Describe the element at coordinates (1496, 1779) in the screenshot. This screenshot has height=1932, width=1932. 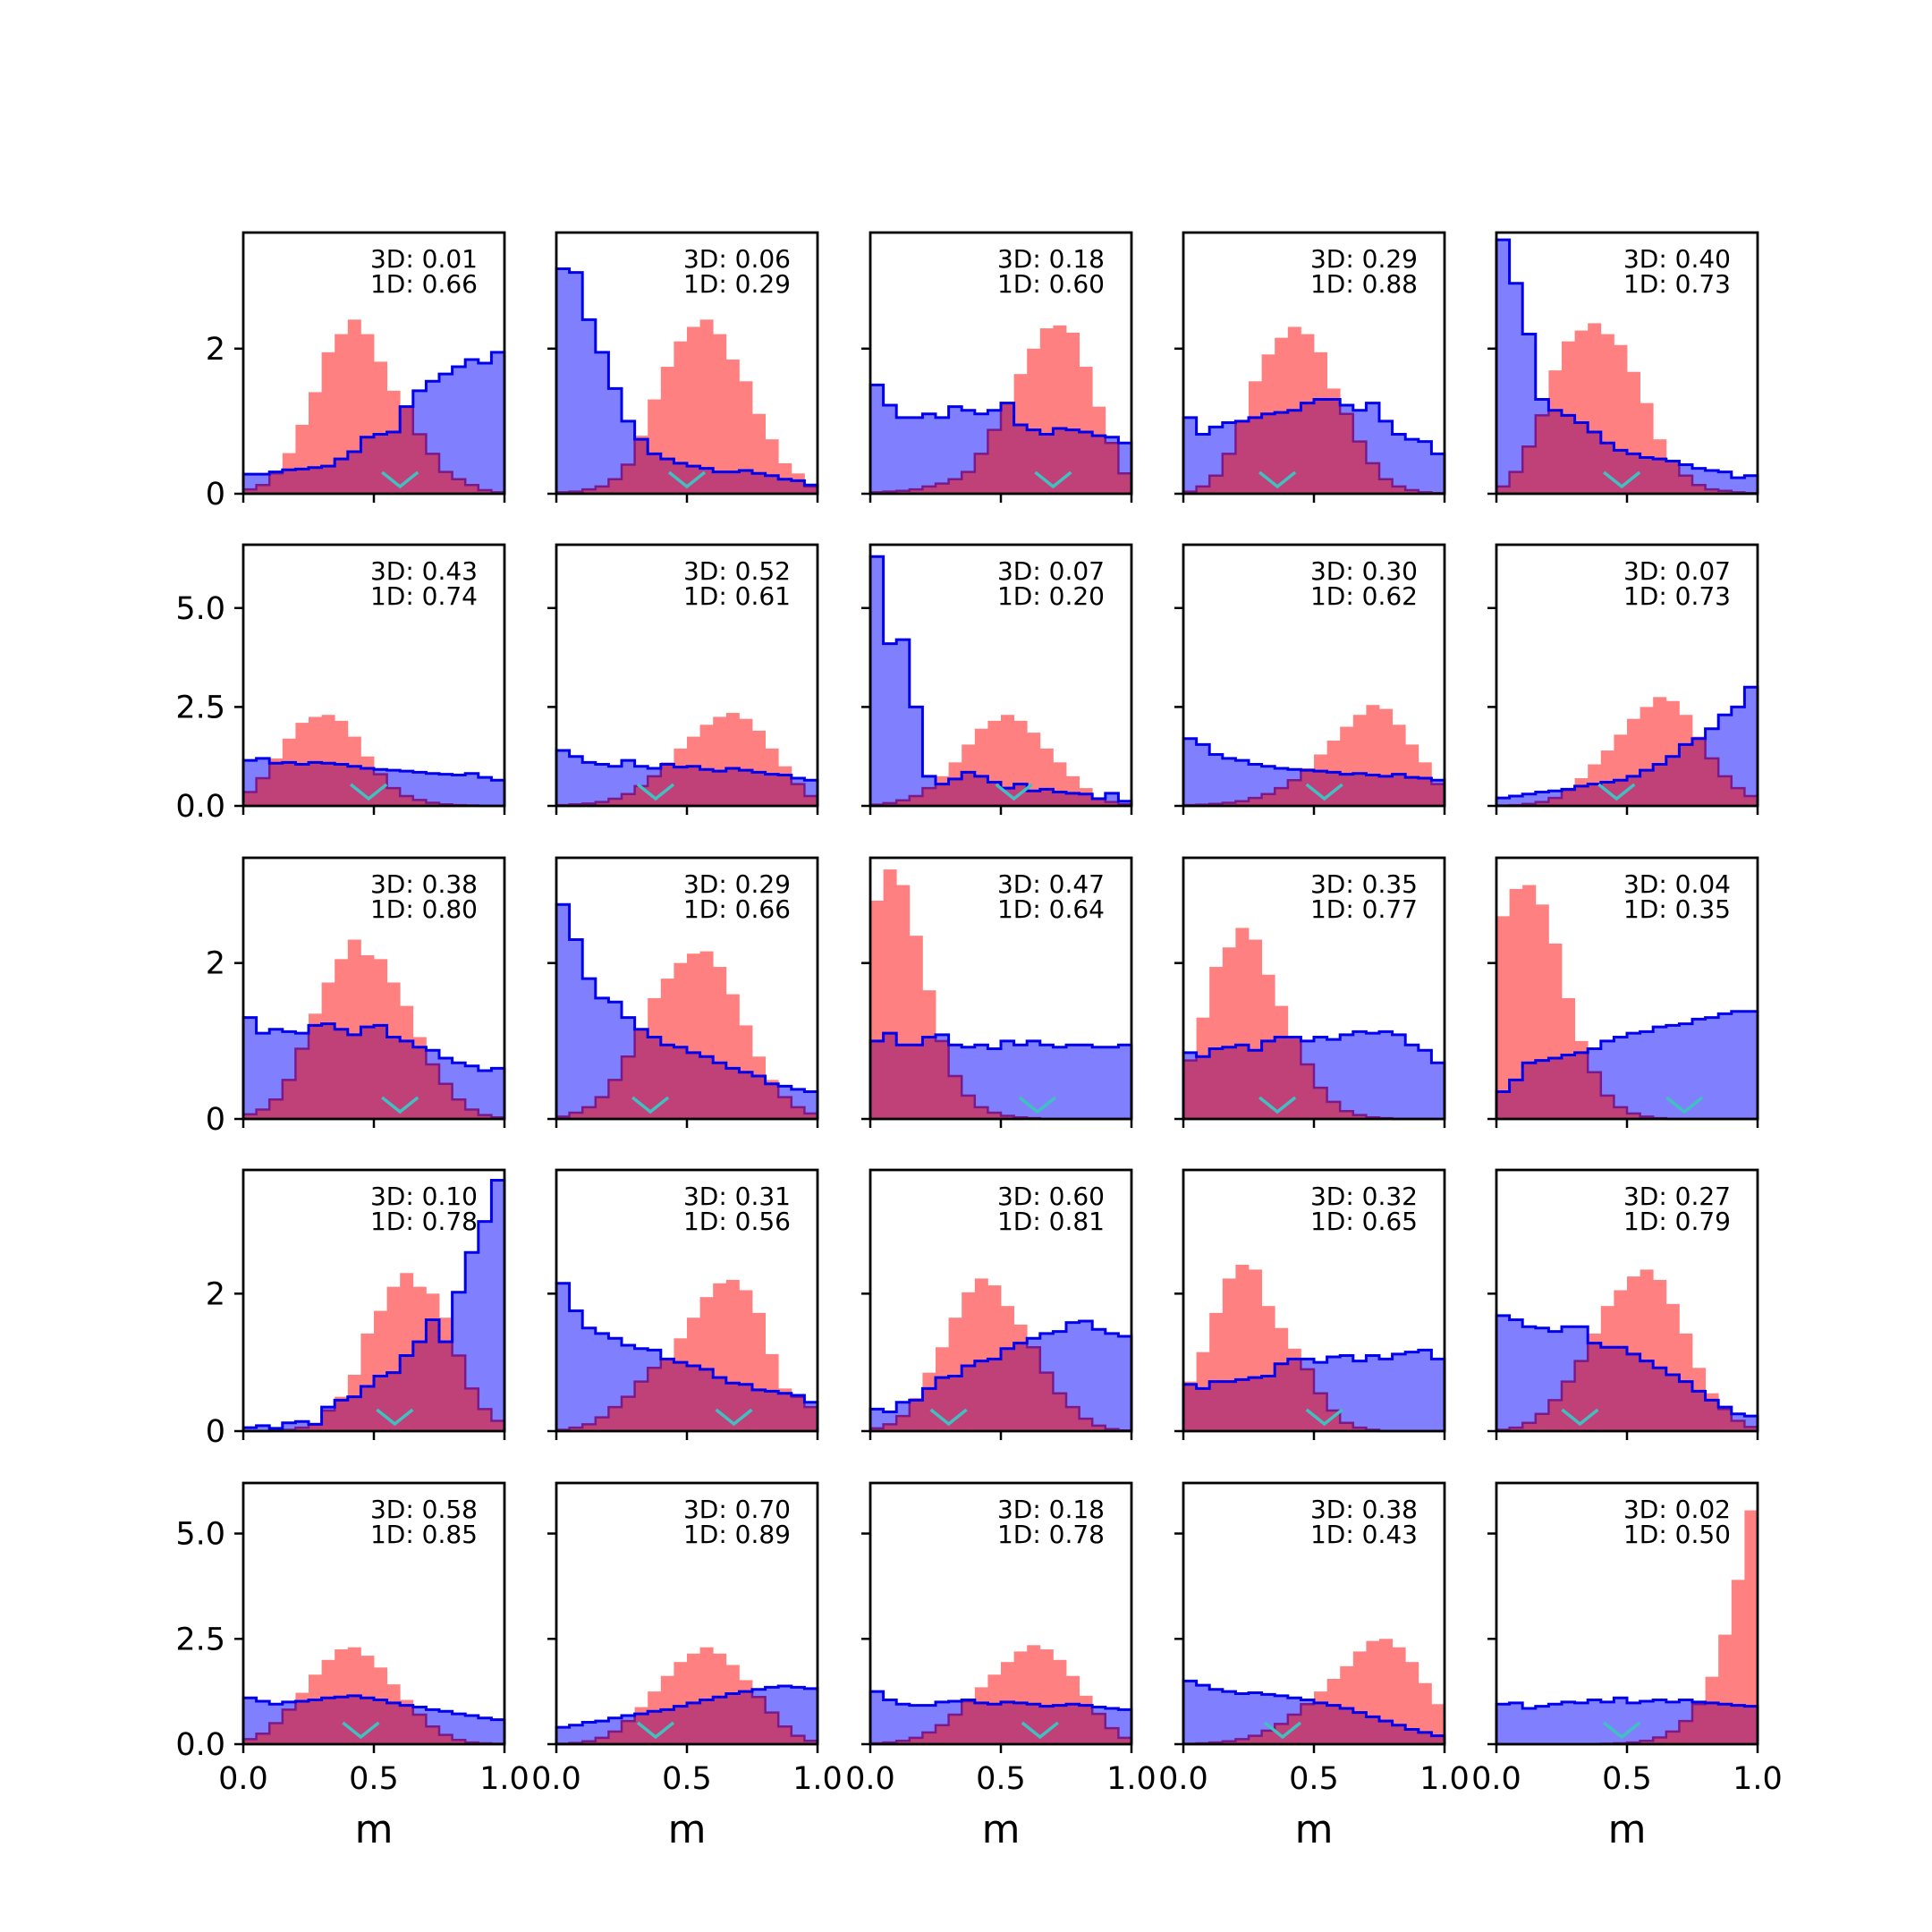
I see `x-tick-label: 0.0` at that location.